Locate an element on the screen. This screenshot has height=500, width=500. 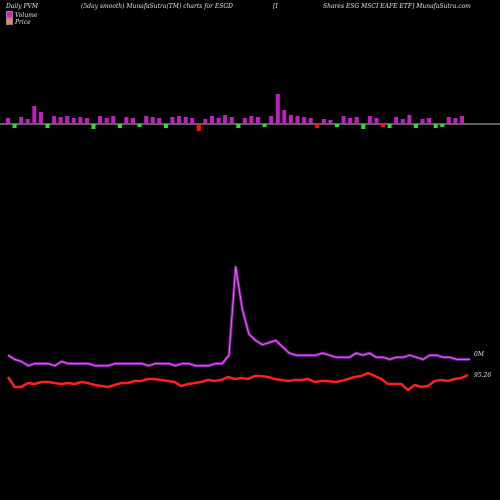
legend-label-volume: Volume is located at coordinates (26, 15).